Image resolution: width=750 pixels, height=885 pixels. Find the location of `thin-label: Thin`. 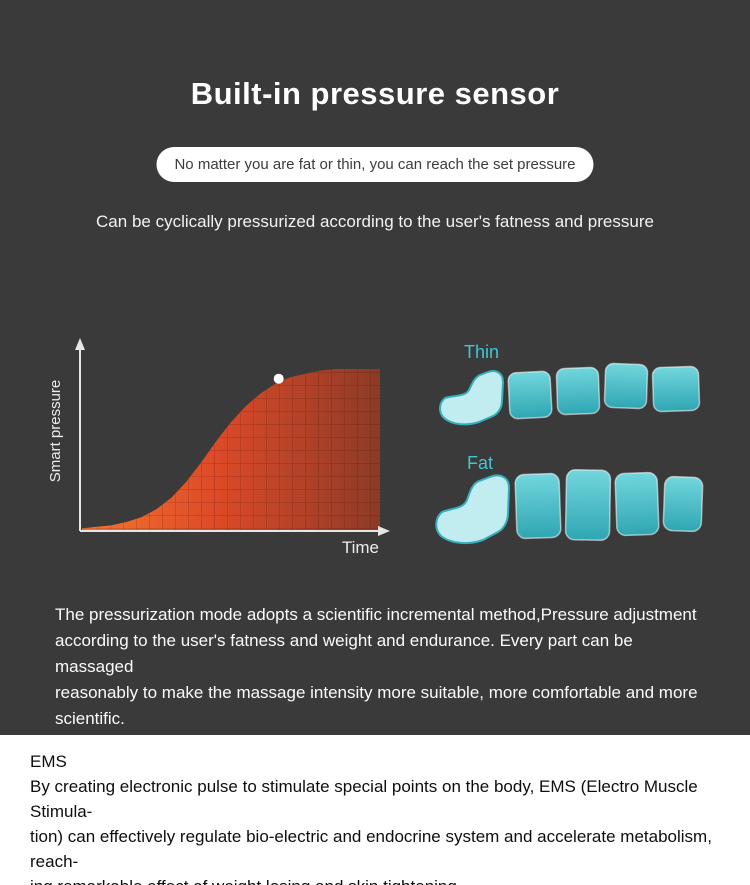

thin-label: Thin is located at coordinates (482, 352).